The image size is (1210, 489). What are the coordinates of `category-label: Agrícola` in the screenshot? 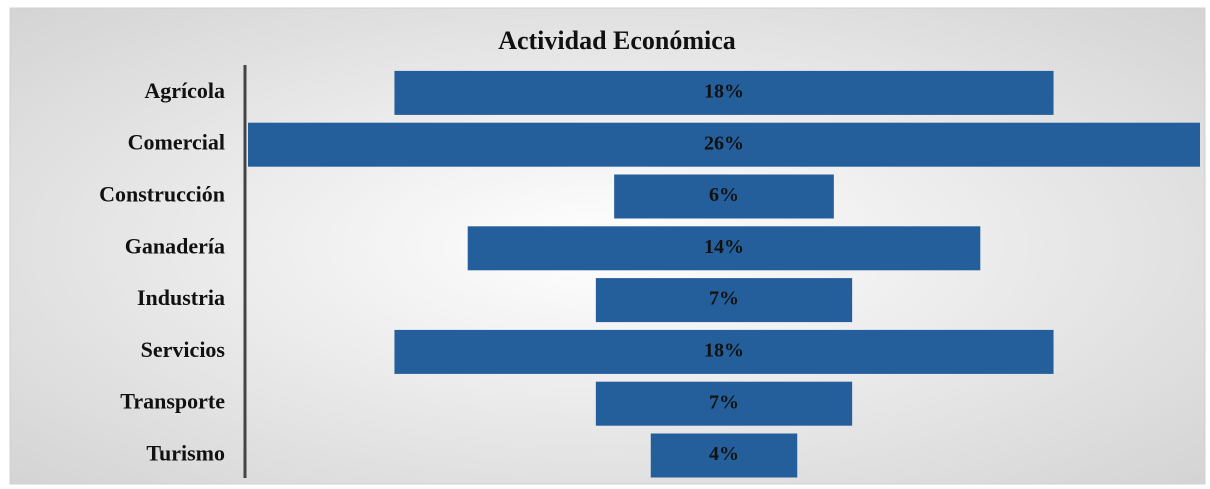 It's located at (184, 90).